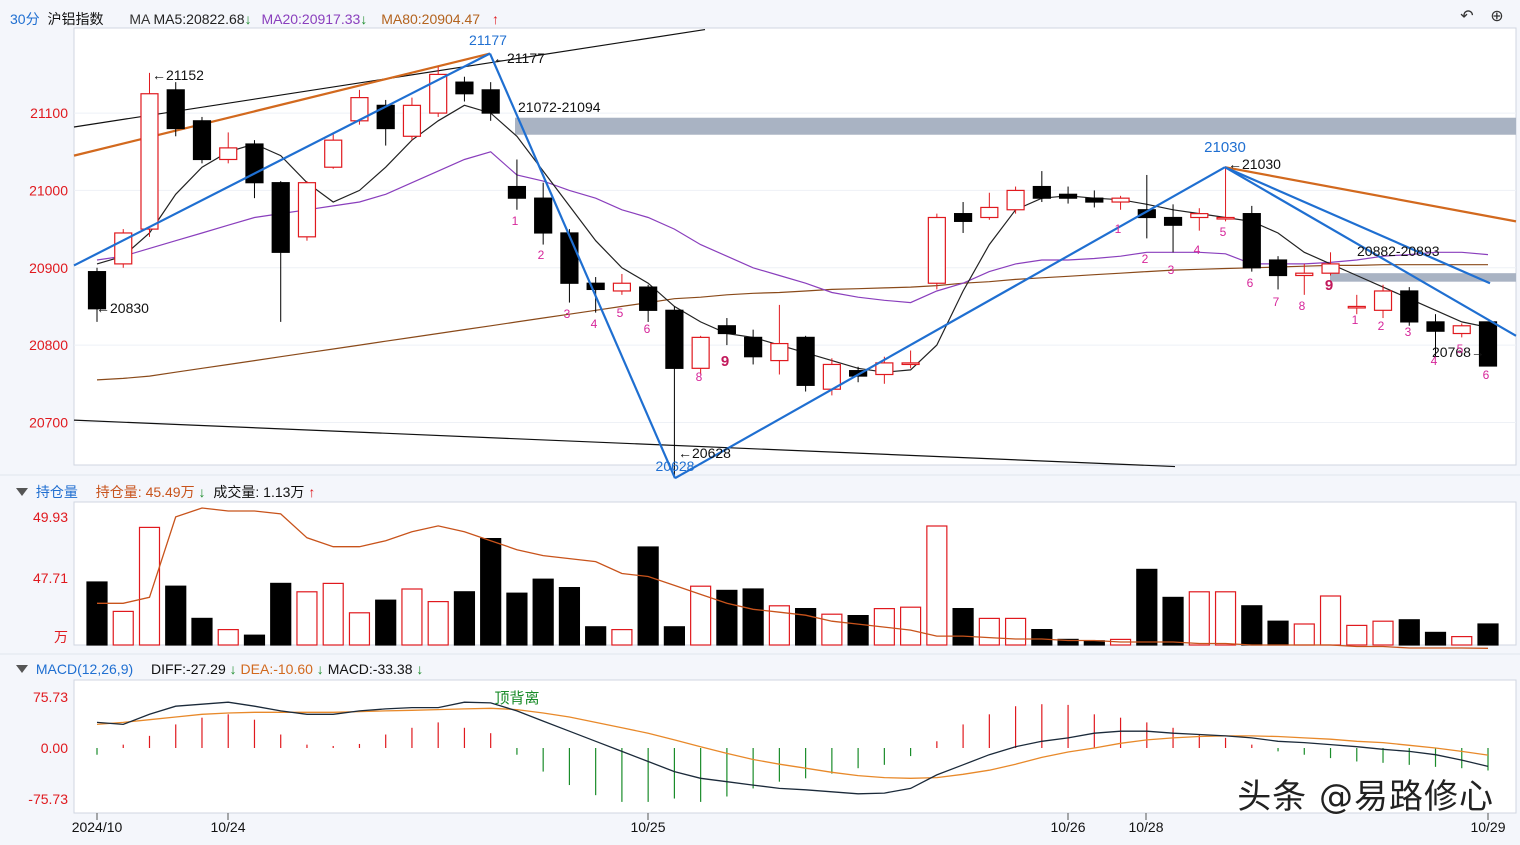  Describe the element at coordinates (236, 492) in the screenshot. I see `vol-label: 成交量:` at that location.